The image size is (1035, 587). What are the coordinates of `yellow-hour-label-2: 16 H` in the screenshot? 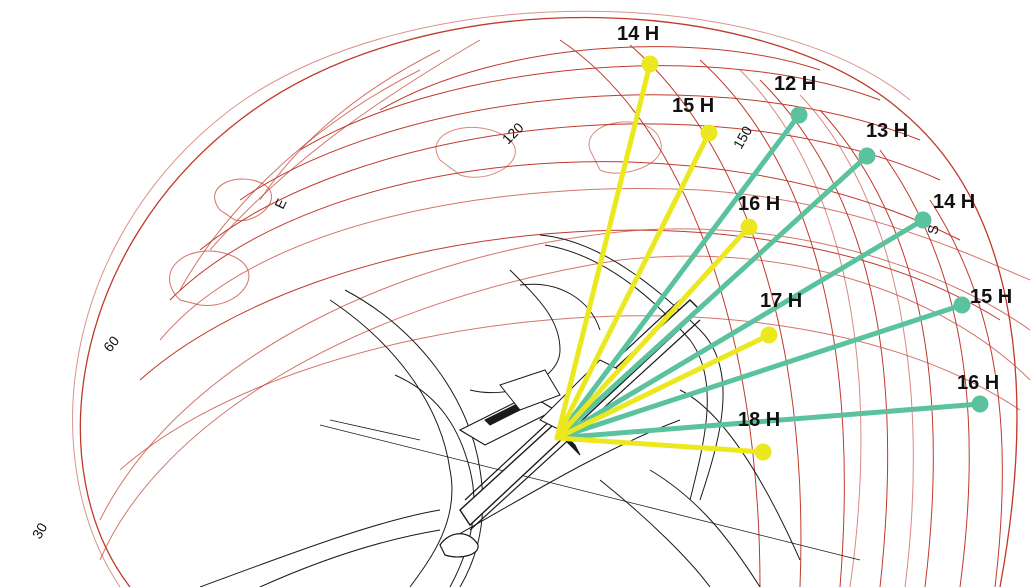 It's located at (759, 204).